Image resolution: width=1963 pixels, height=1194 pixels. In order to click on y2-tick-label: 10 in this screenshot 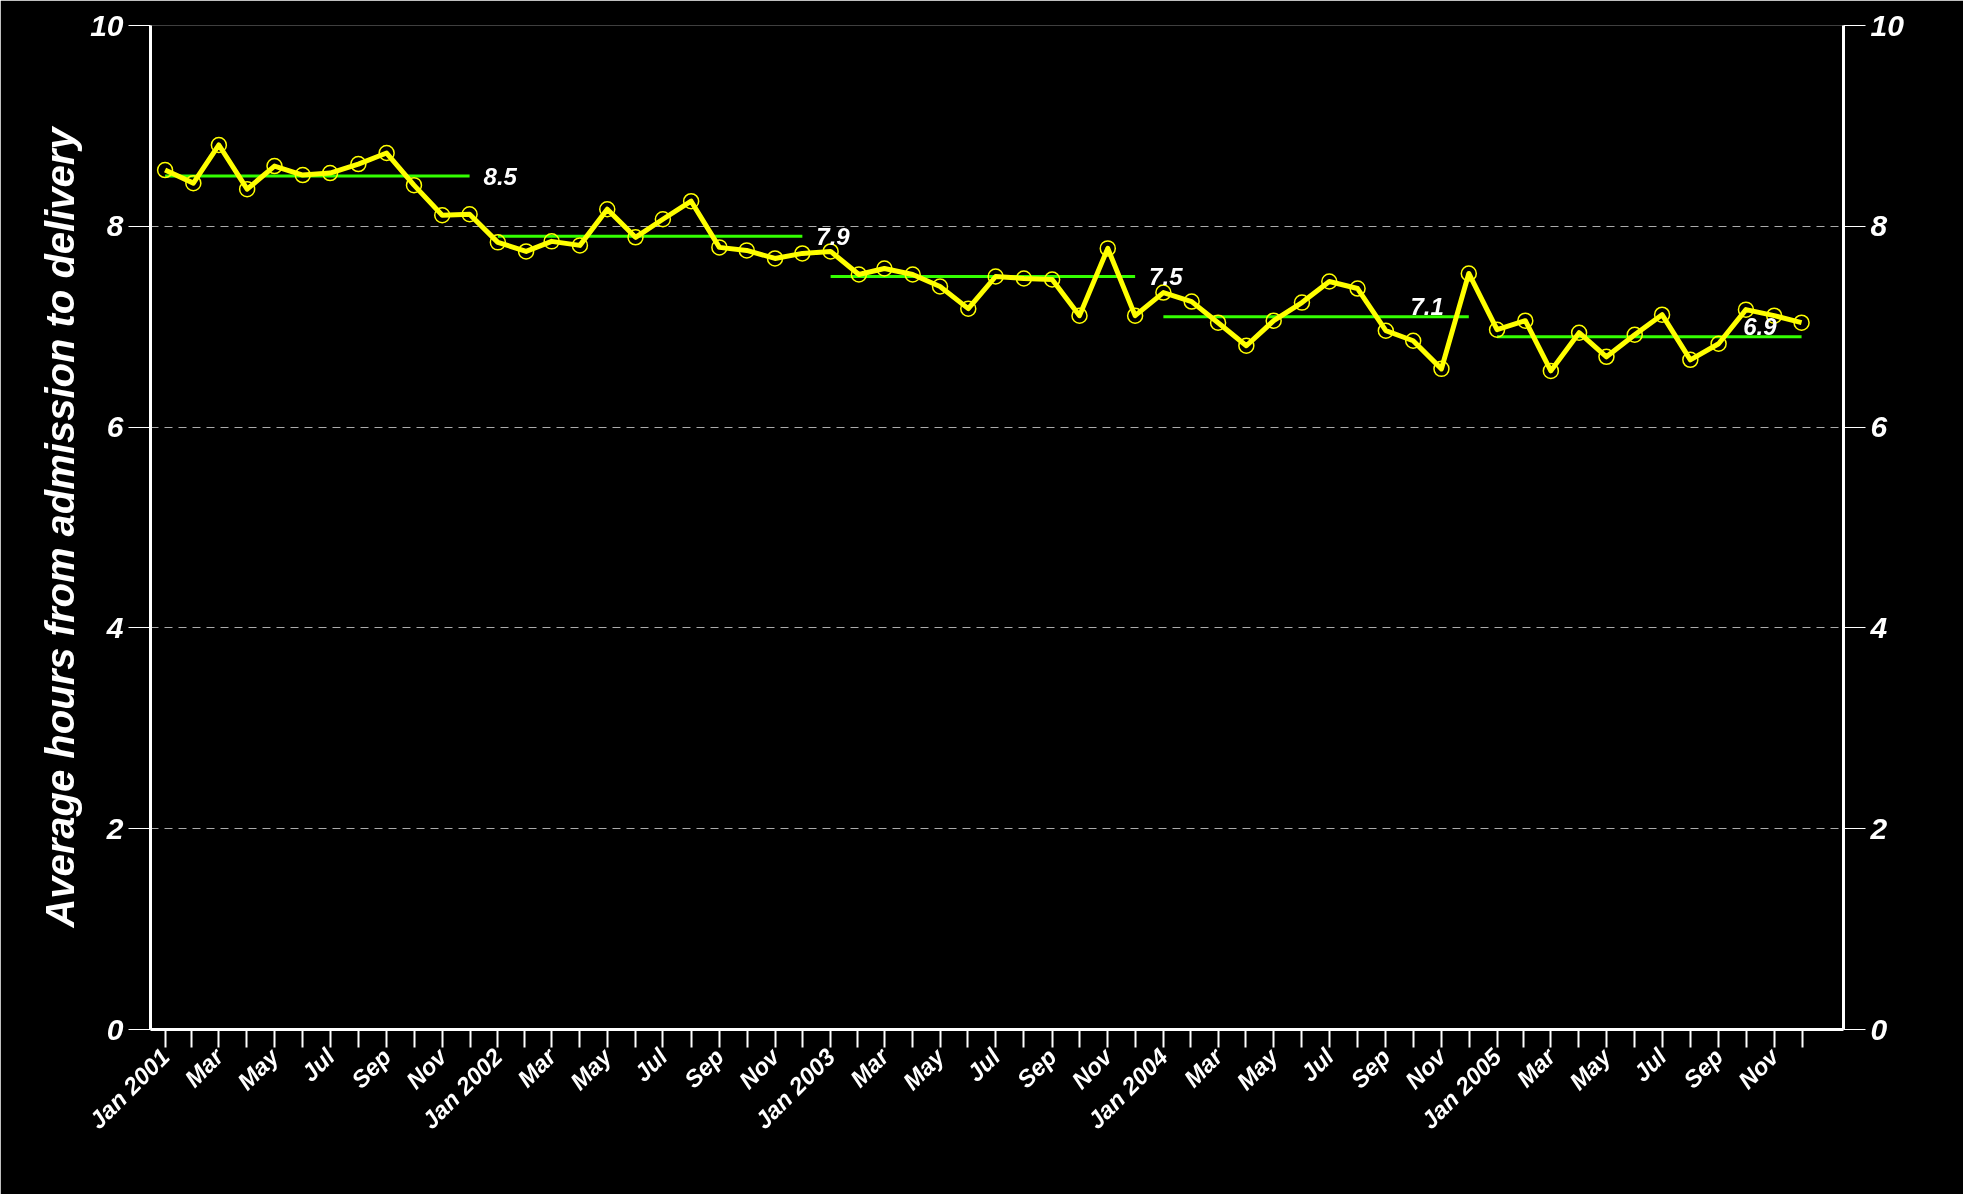, I will do `click(1887, 25)`.